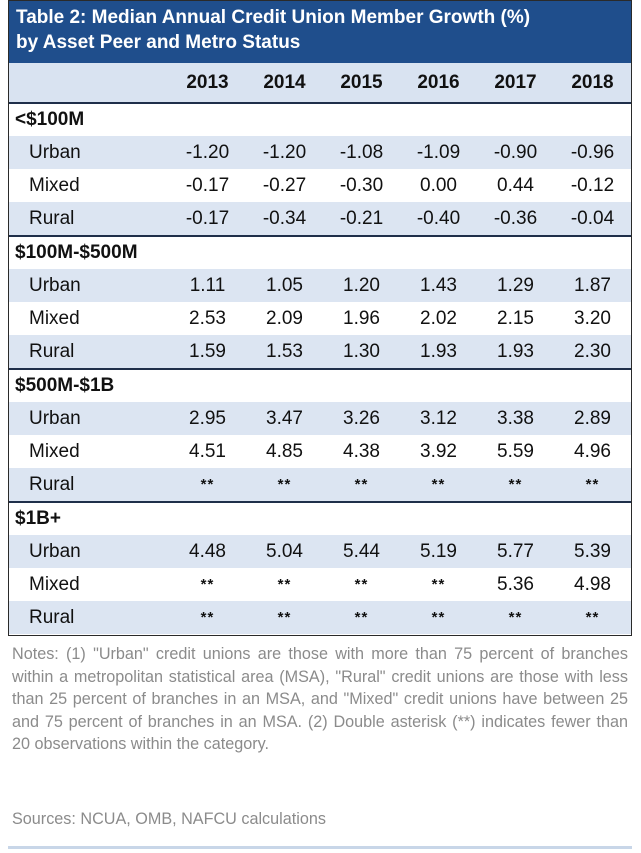  I want to click on table-cell: 1.11, so click(207, 285).